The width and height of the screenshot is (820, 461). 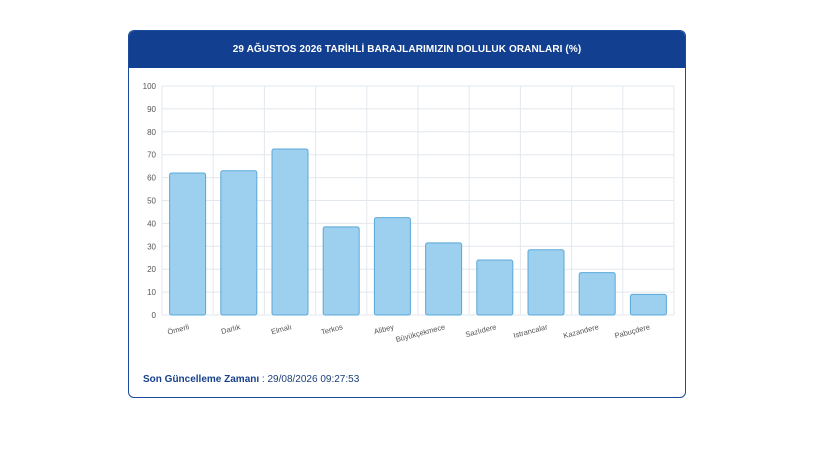 What do you see at coordinates (530, 331) in the screenshot?
I see `x-tick-label: Istrancalar` at bounding box center [530, 331].